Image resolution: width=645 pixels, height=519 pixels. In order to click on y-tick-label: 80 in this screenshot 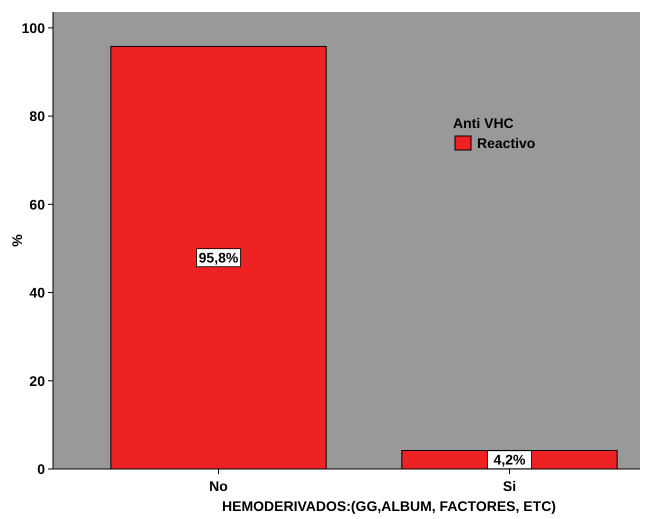, I will do `click(37, 116)`.